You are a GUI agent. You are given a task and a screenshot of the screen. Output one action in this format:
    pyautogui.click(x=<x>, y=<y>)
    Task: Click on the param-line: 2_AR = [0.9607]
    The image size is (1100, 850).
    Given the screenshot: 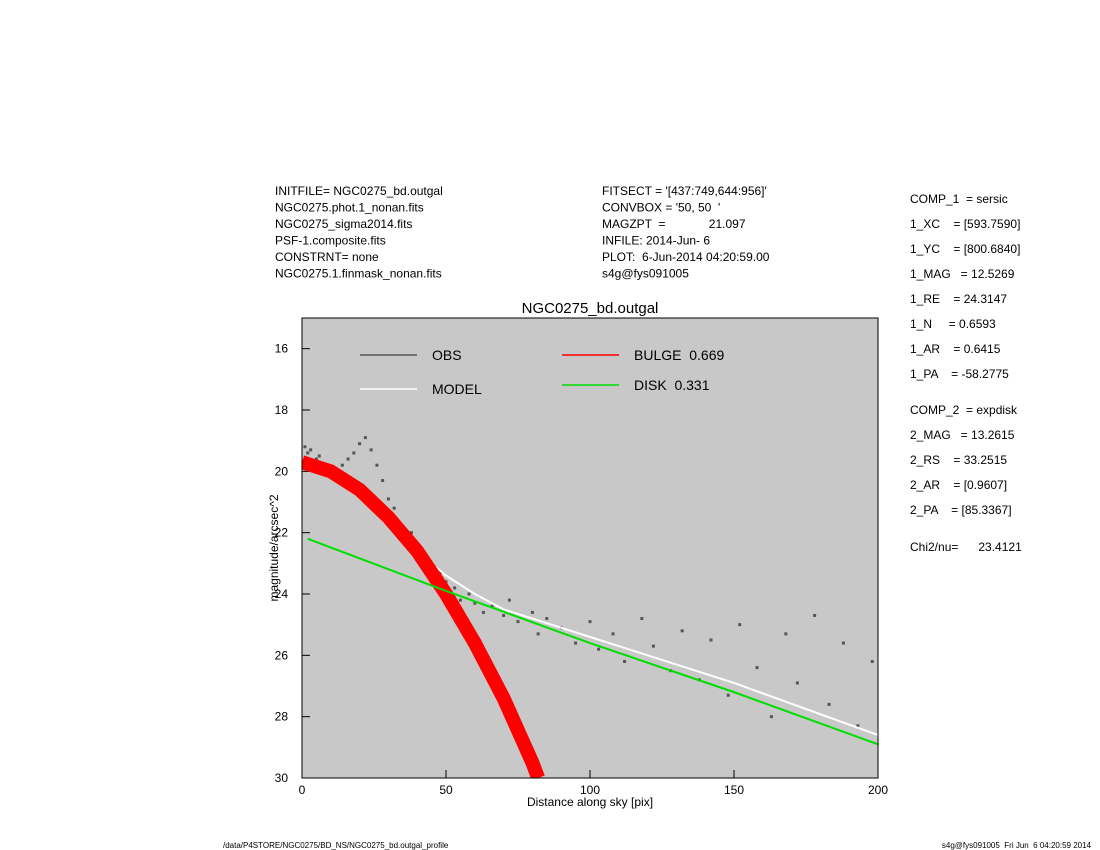 What is the action you would take?
    pyautogui.click(x=958, y=485)
    